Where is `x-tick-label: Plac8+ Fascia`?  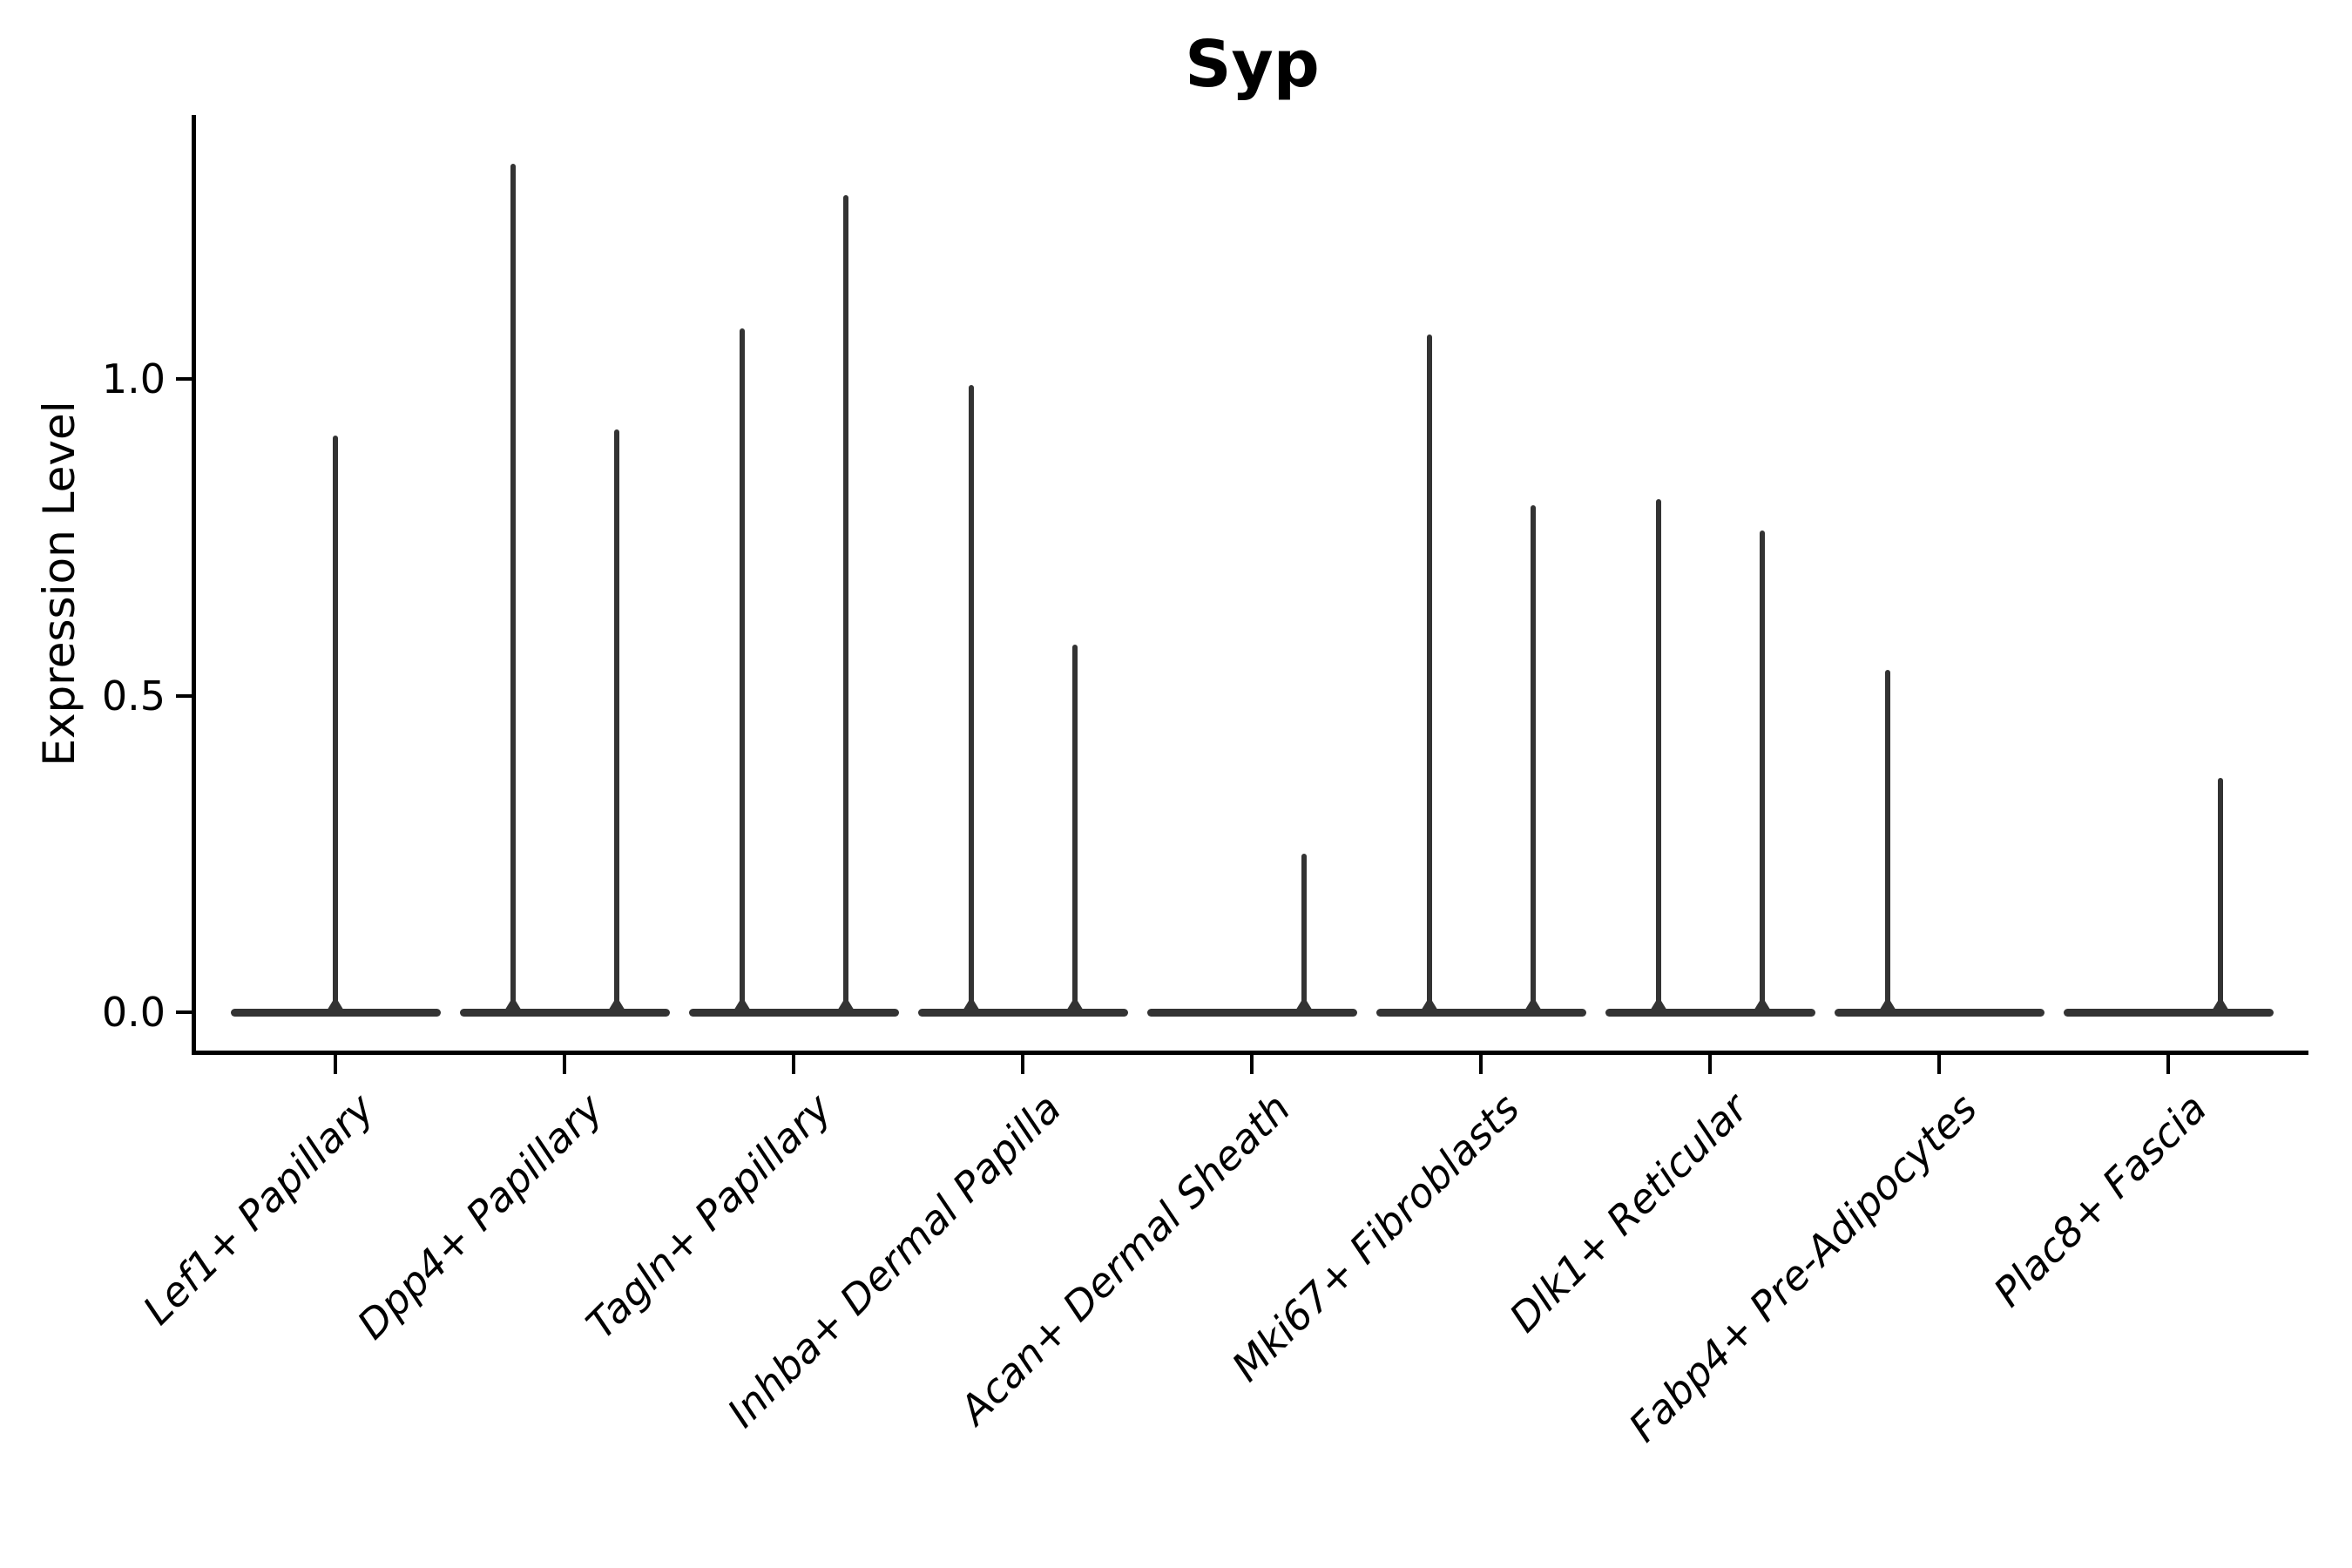 x-tick-label: Plac8+ Fascia is located at coordinates (2100, 1201).